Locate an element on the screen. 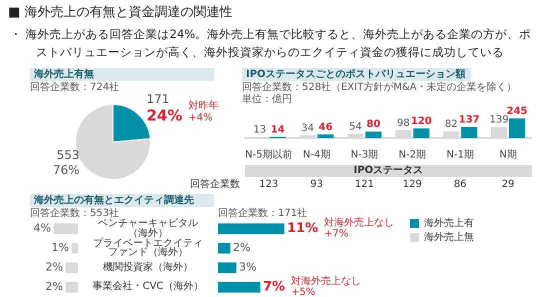 This screenshot has height=297, width=537. chart-subtitle: 回答企業数：553社 is located at coordinates (75, 213).